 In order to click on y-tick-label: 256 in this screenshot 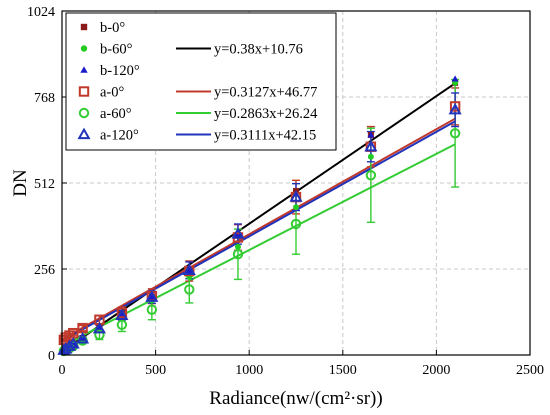, I will do `click(44, 270)`.